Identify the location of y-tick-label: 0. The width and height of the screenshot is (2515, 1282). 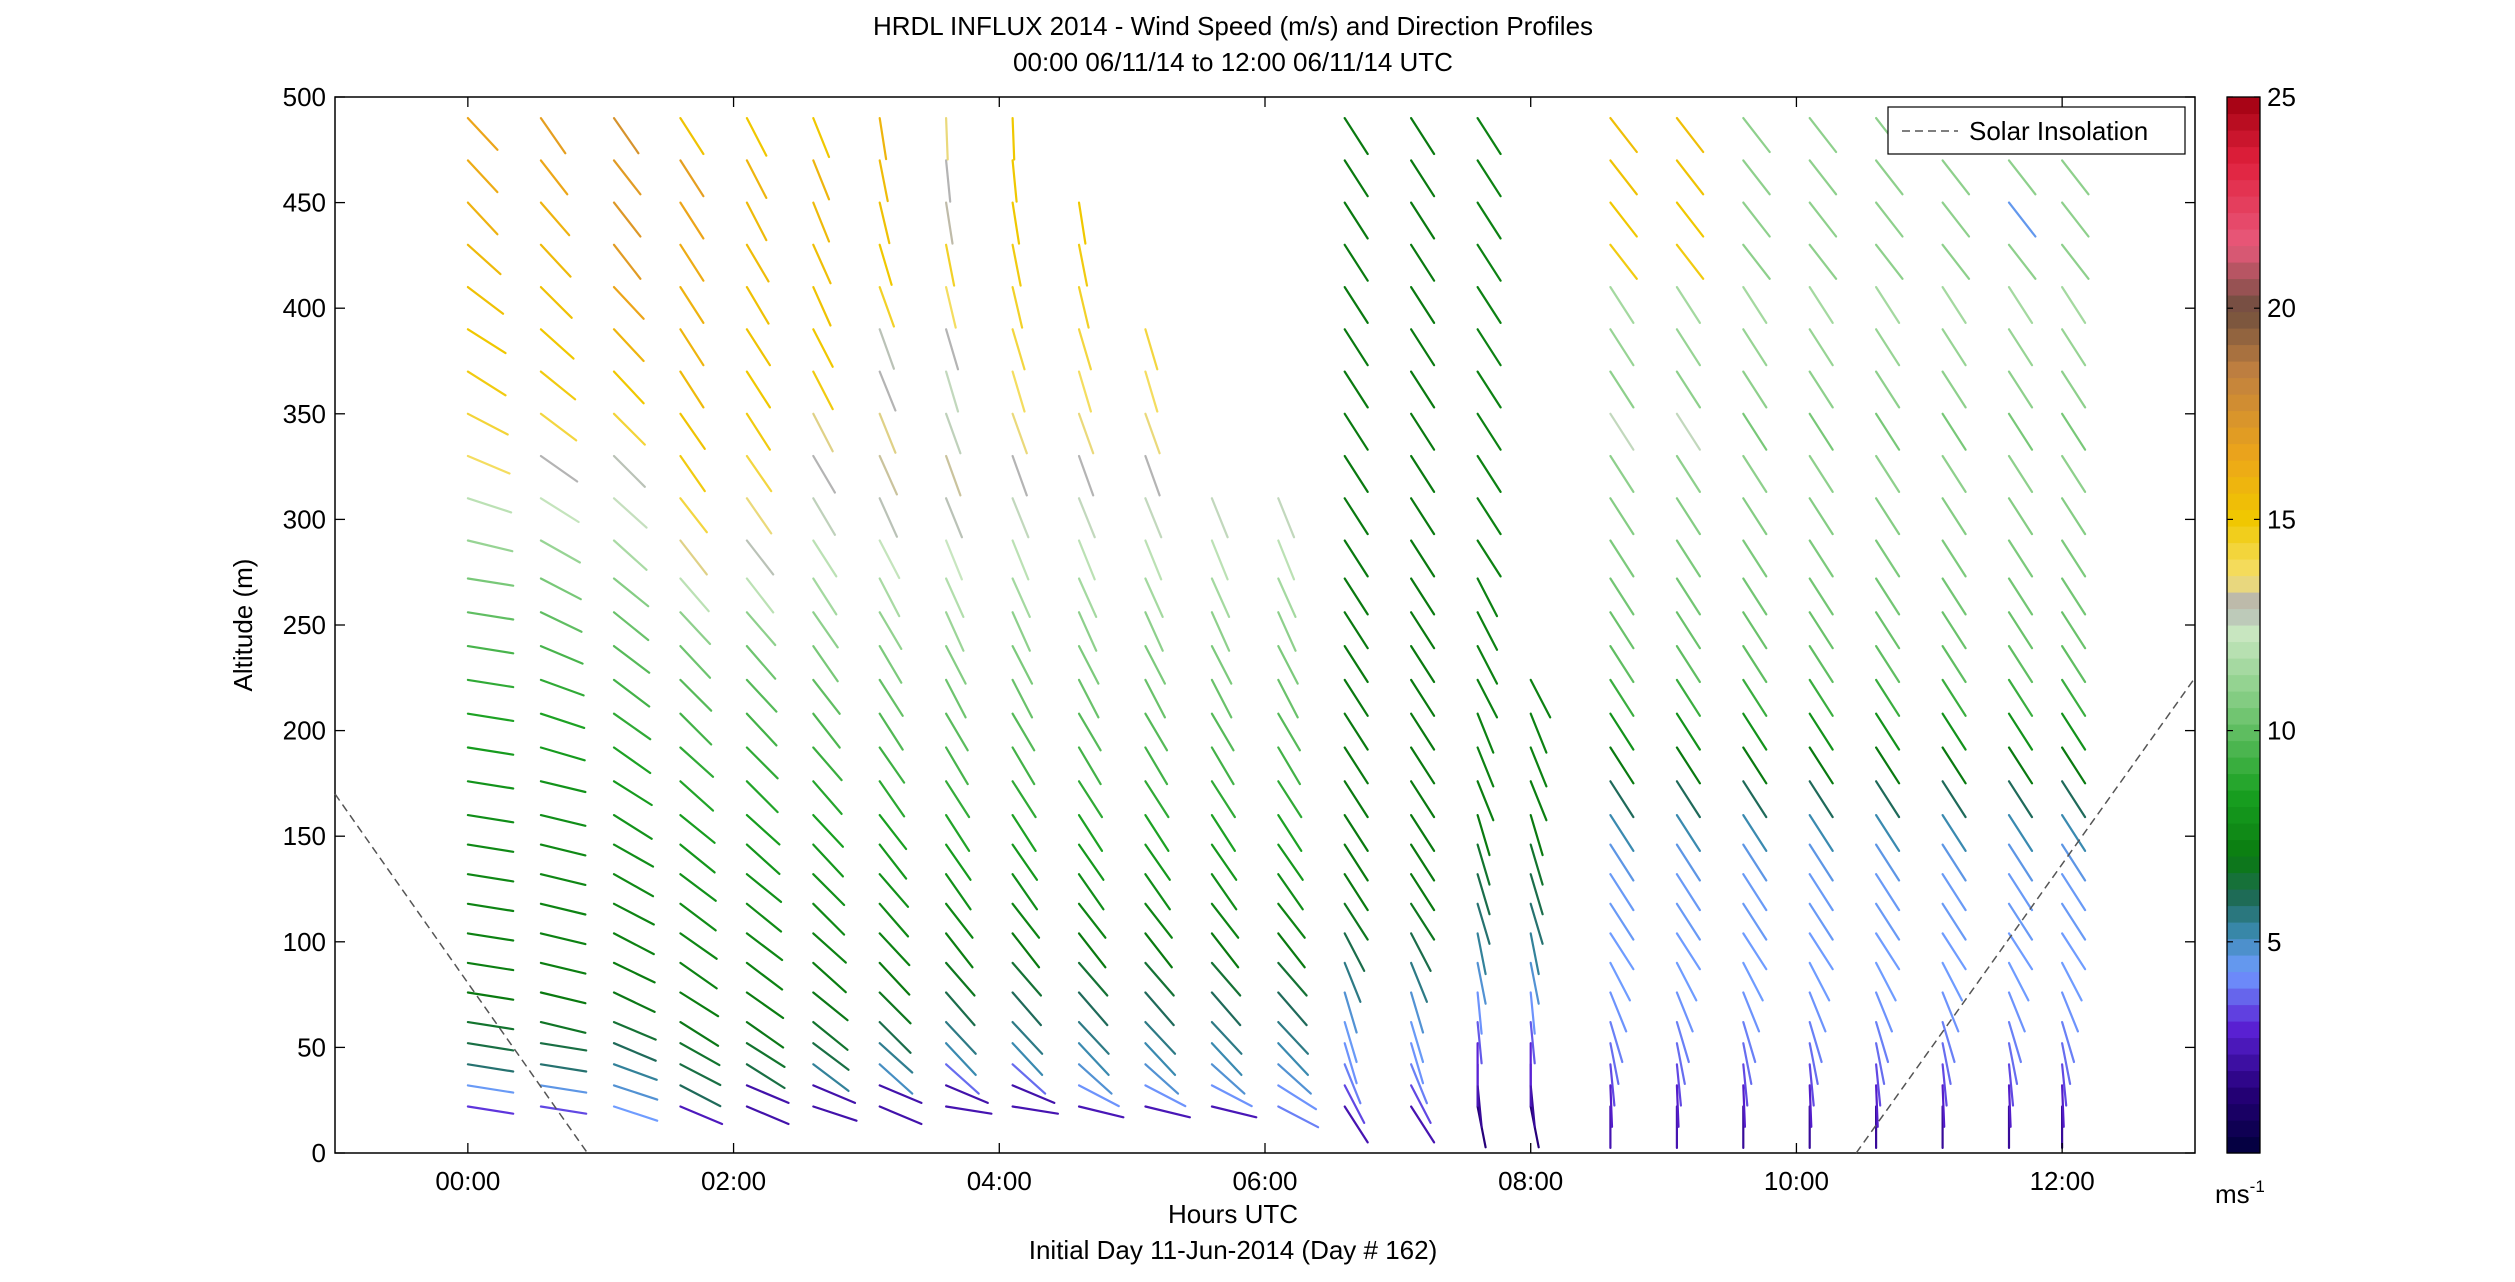
(319, 1153).